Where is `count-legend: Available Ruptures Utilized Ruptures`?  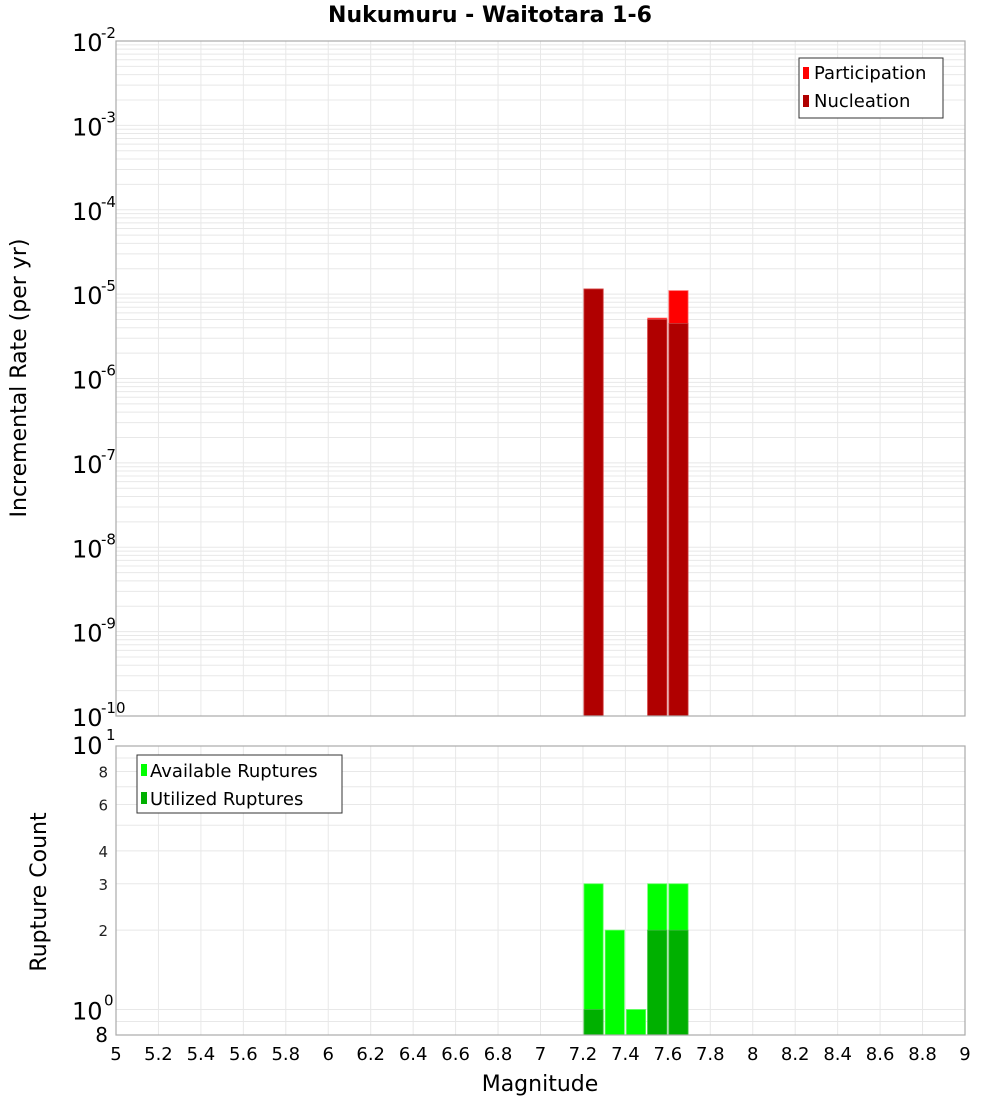 count-legend: Available Ruptures Utilized Ruptures is located at coordinates (239, 784).